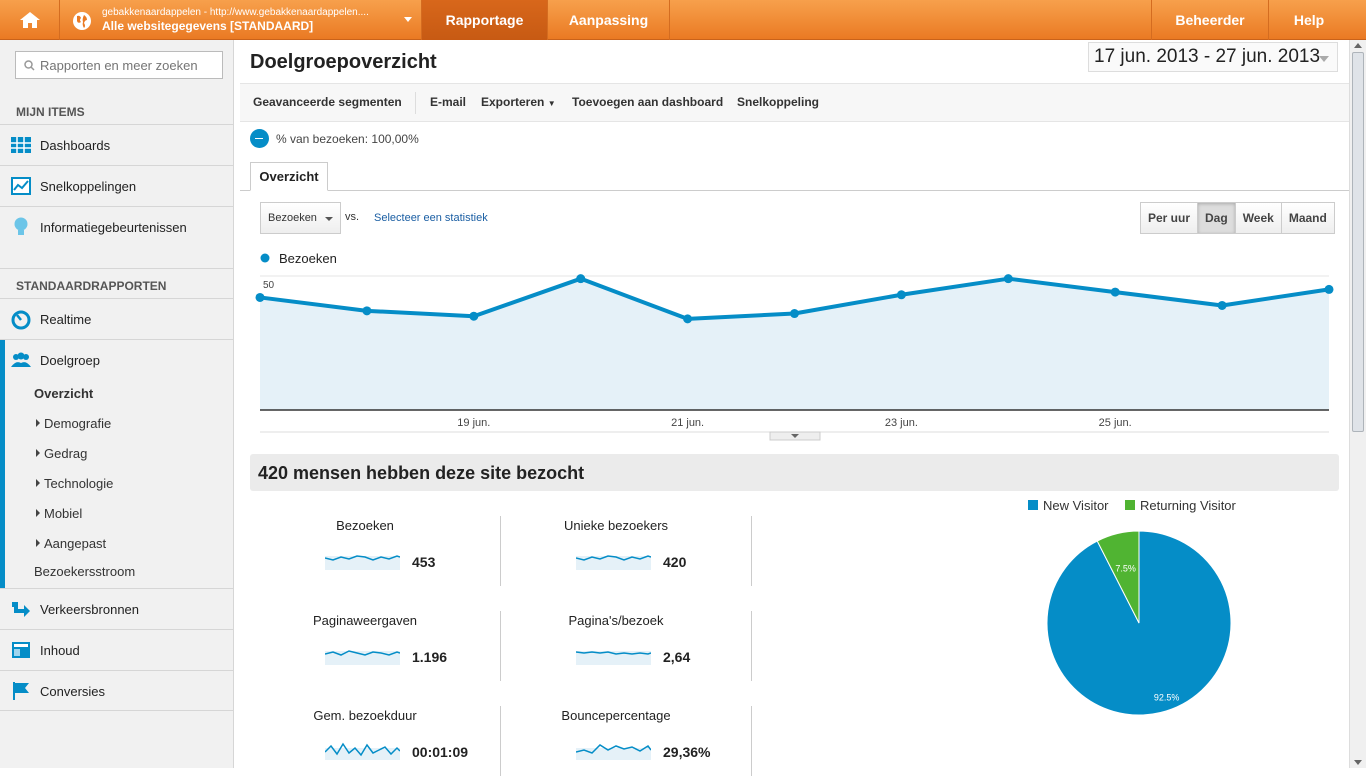  Describe the element at coordinates (1213, 57) in the screenshot. I see `date-range-picker: 17 jun. 2013 - 27 jun. 2013` at that location.